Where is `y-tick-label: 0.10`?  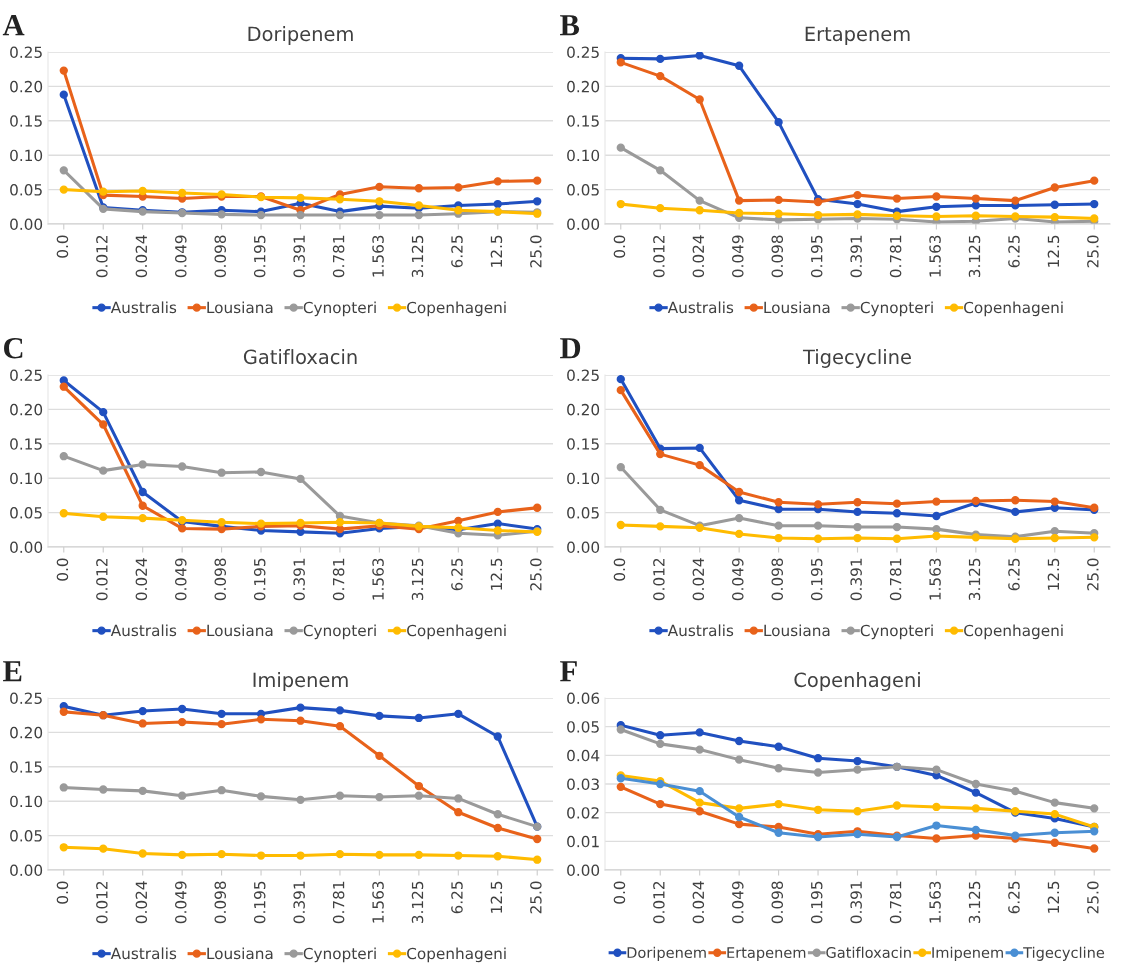
y-tick-label: 0.10 is located at coordinates (583, 155).